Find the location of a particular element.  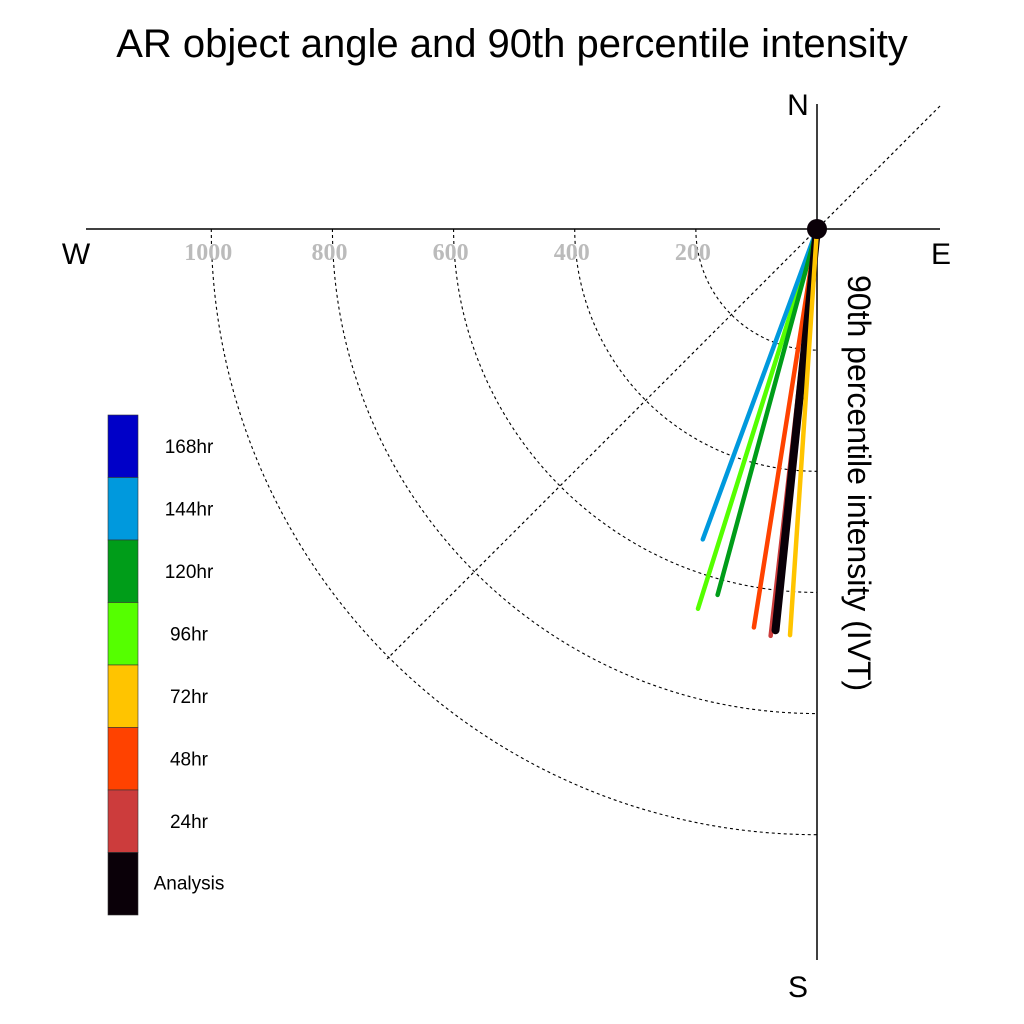

legend-label: 168hr is located at coordinates (189, 447).